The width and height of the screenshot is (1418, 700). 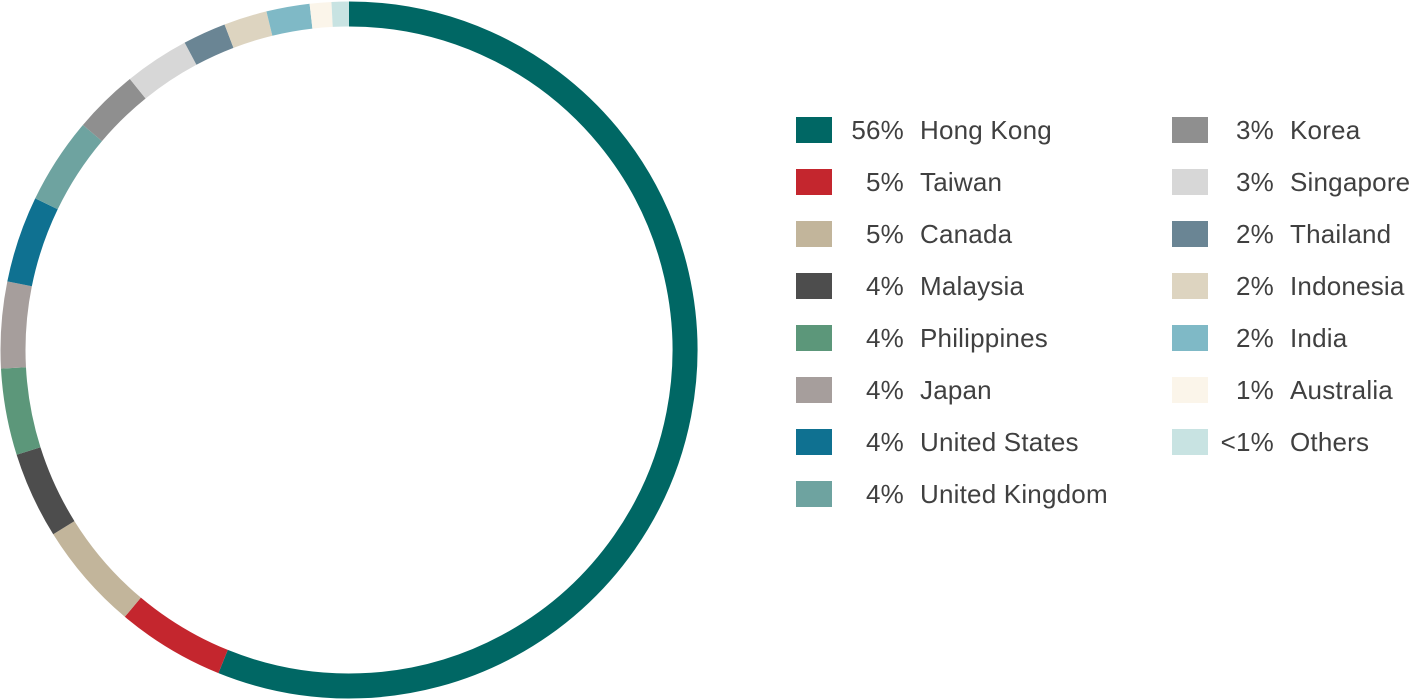 What do you see at coordinates (961, 181) in the screenshot?
I see `legend-label: Taiwan` at bounding box center [961, 181].